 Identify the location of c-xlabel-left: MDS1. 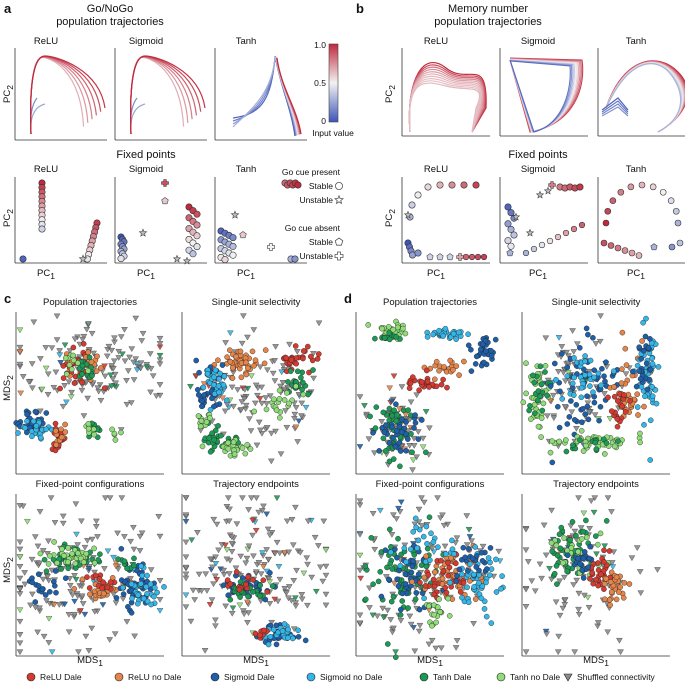
(90, 661).